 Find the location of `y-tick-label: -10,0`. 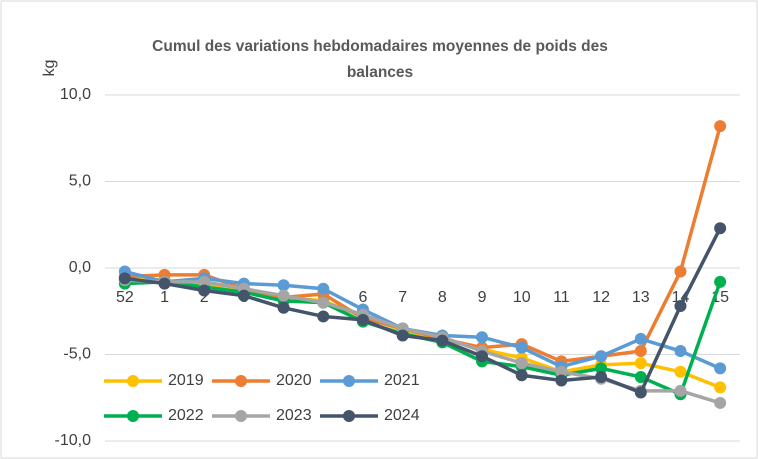

y-tick-label: -10,0 is located at coordinates (73, 440).